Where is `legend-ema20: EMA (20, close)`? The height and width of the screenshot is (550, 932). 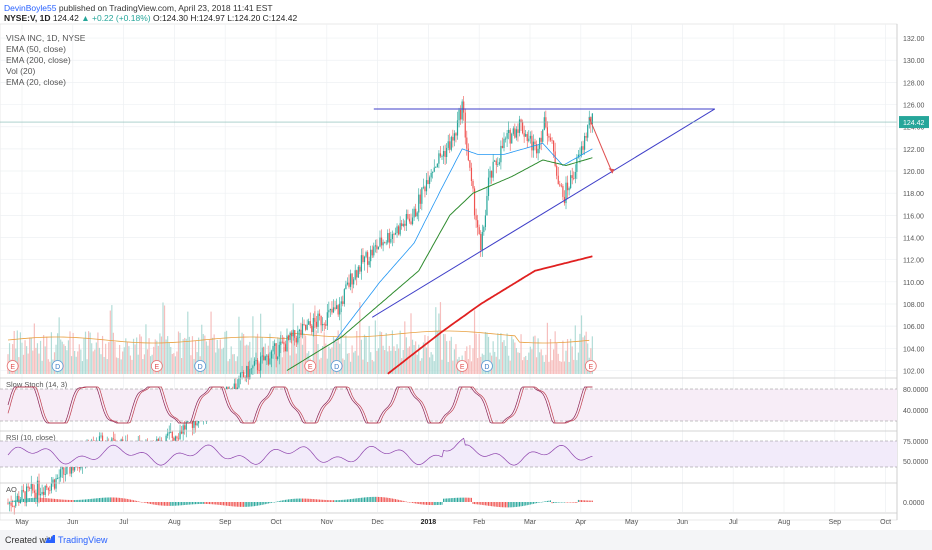
legend-ema20: EMA (20, close) is located at coordinates (36, 82).